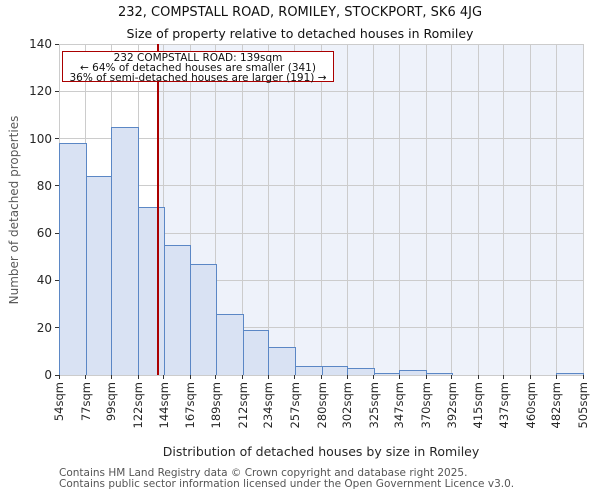 This screenshot has width=600, height=500. I want to click on y-tick-label: 20, so click(44, 327).